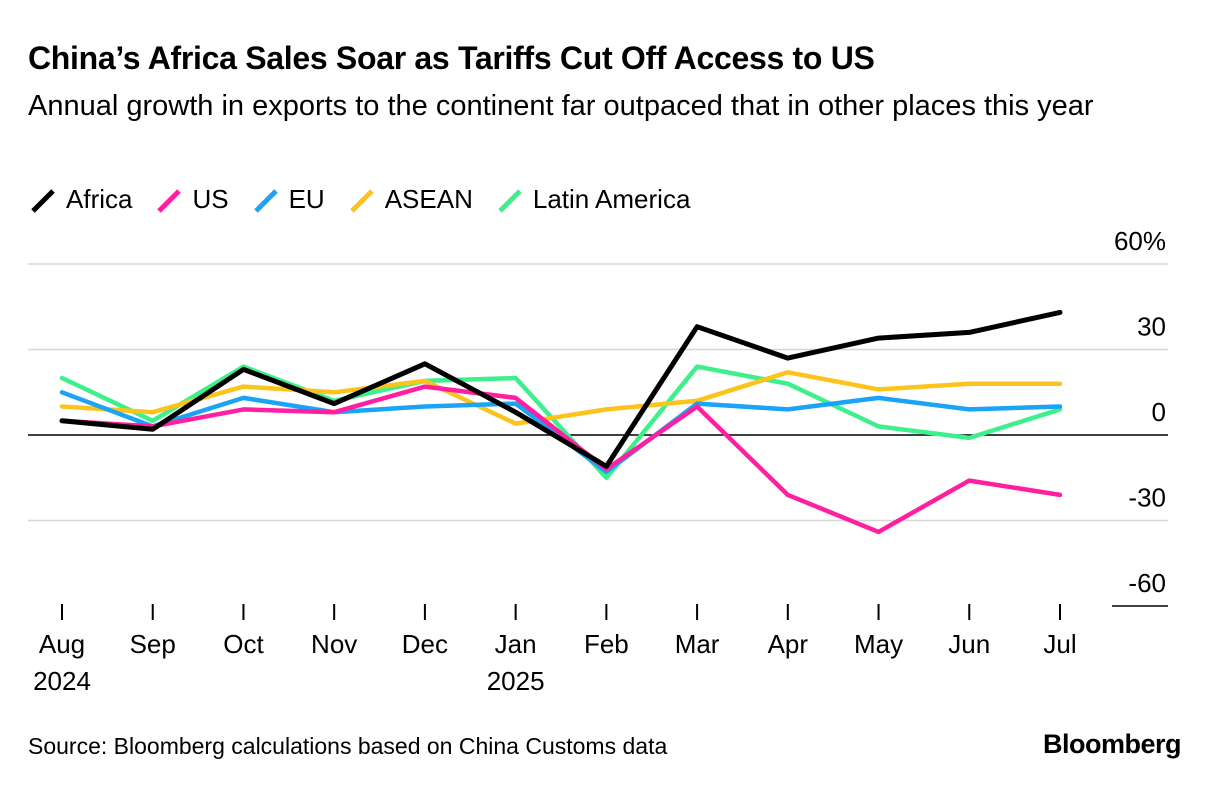 The image size is (1221, 788). What do you see at coordinates (788, 644) in the screenshot?
I see `x-tick-label-apr: Apr` at bounding box center [788, 644].